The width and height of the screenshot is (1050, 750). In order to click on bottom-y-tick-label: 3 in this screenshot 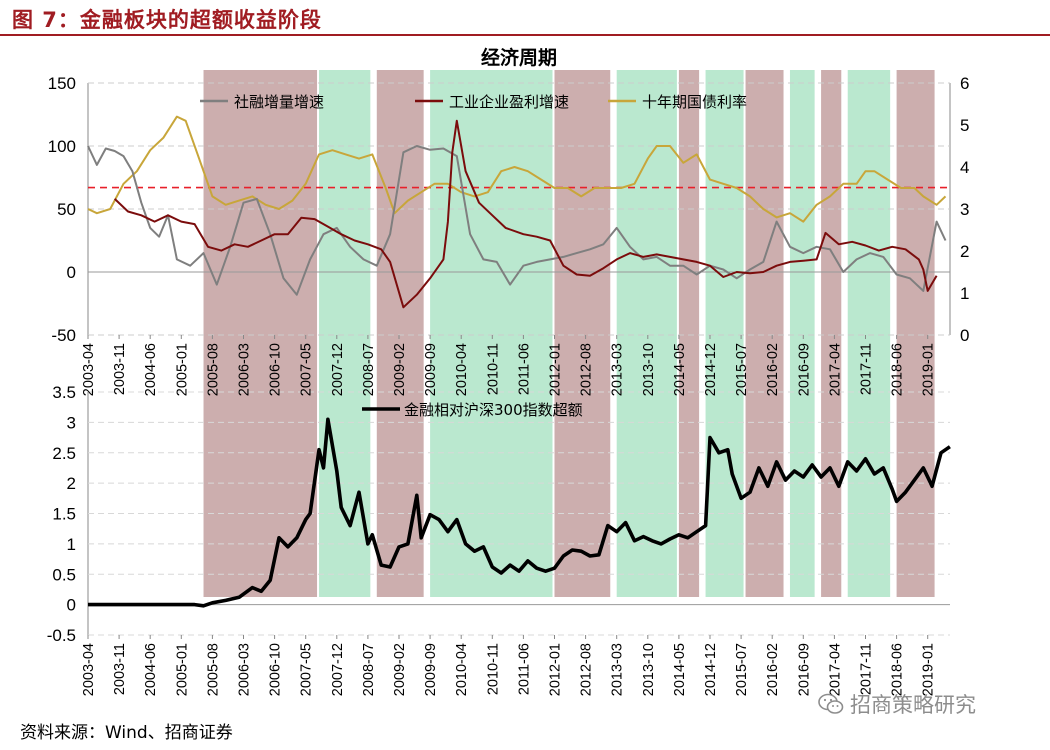, I will do `click(71, 422)`.